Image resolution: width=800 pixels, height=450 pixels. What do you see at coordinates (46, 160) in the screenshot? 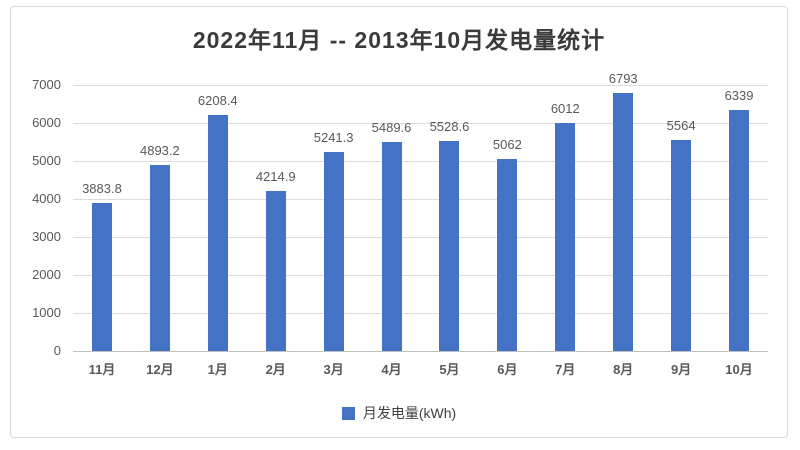
I see `y-tick-label: 5000` at bounding box center [46, 160].